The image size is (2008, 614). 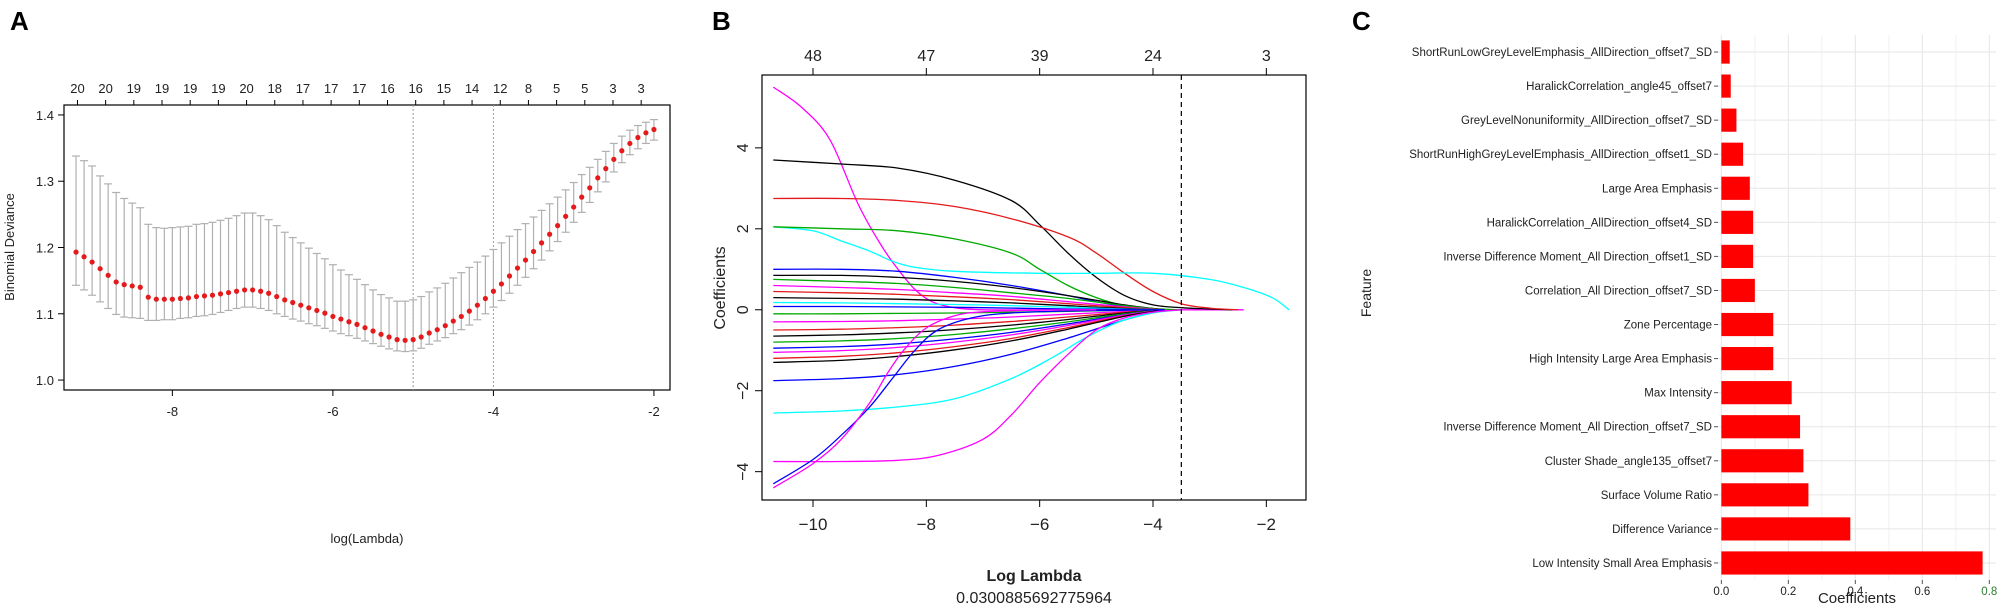 I want to click on top-tick-label: 8, so click(x=528, y=88).